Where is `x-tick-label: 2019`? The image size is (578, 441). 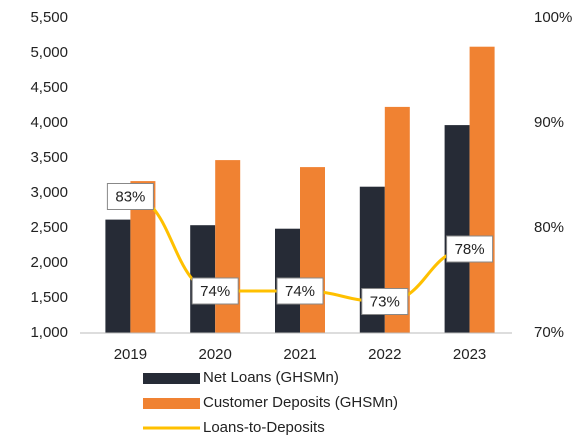 x-tick-label: 2019 is located at coordinates (130, 354).